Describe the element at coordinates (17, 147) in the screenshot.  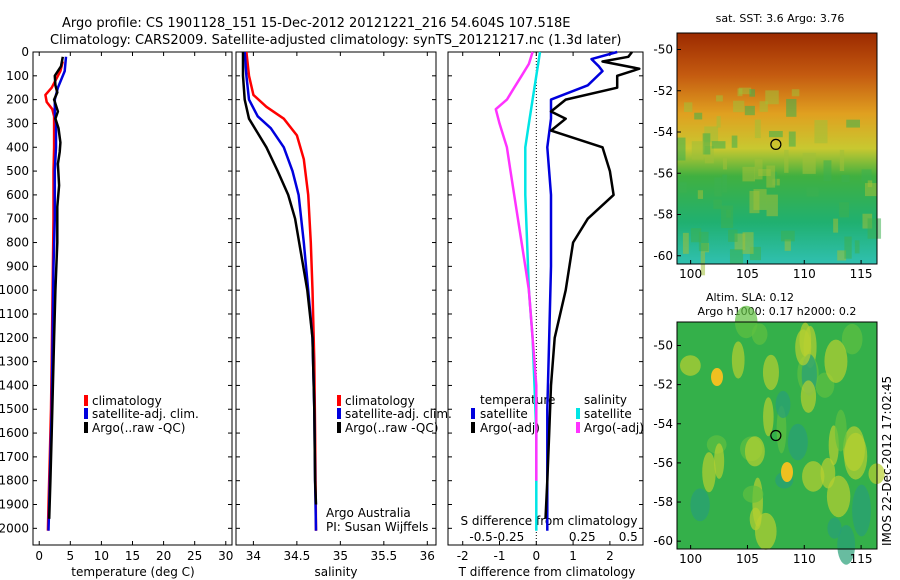
I see `depth-tick-label: 400` at that location.